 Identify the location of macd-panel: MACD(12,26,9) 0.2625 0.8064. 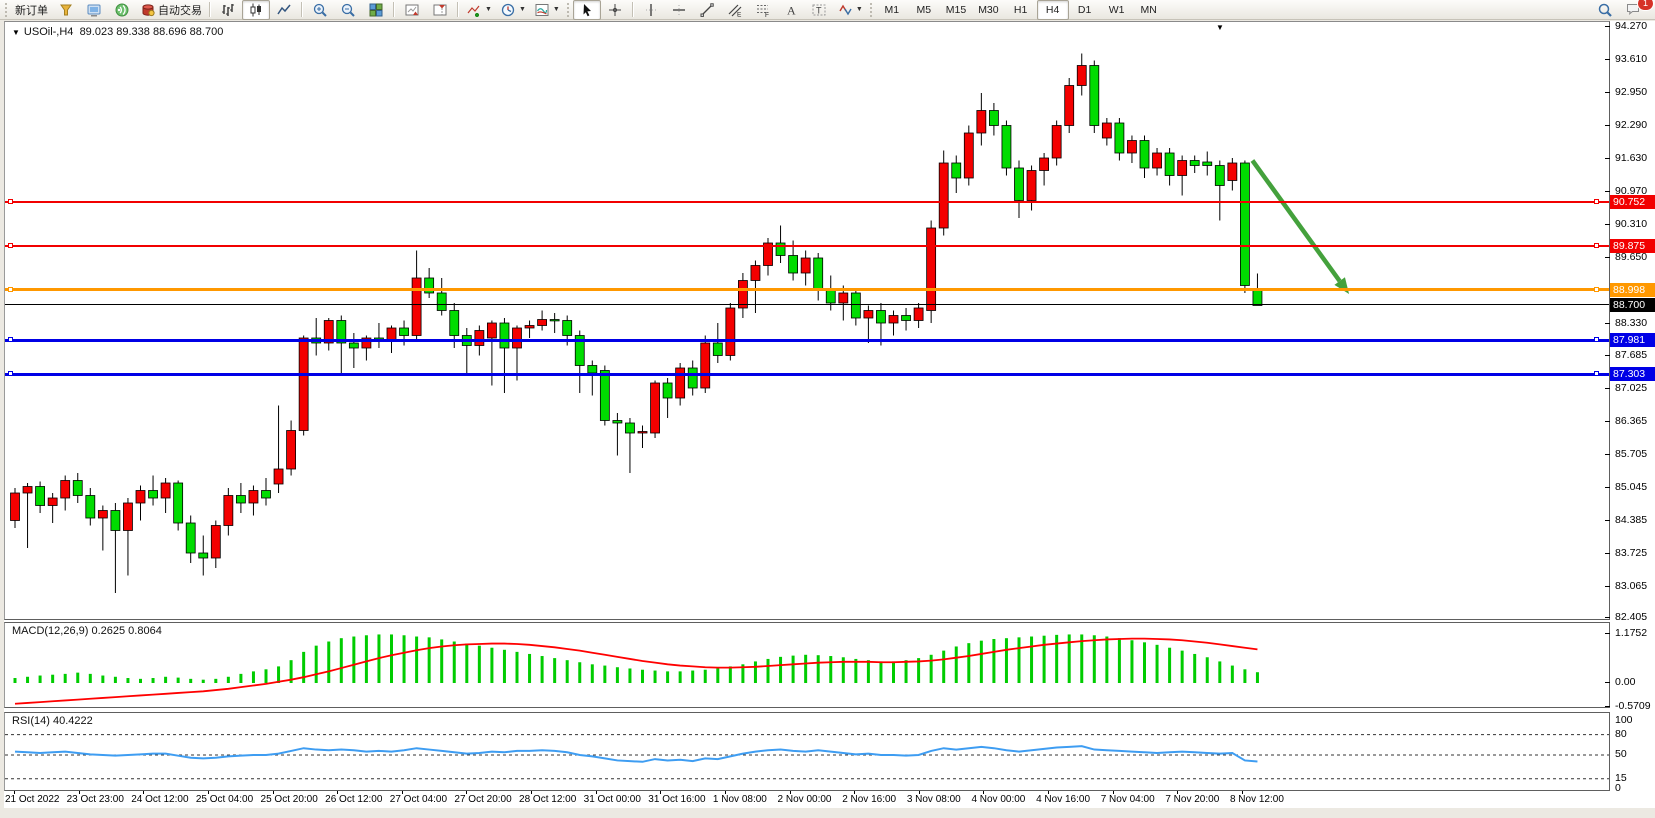
(807, 665).